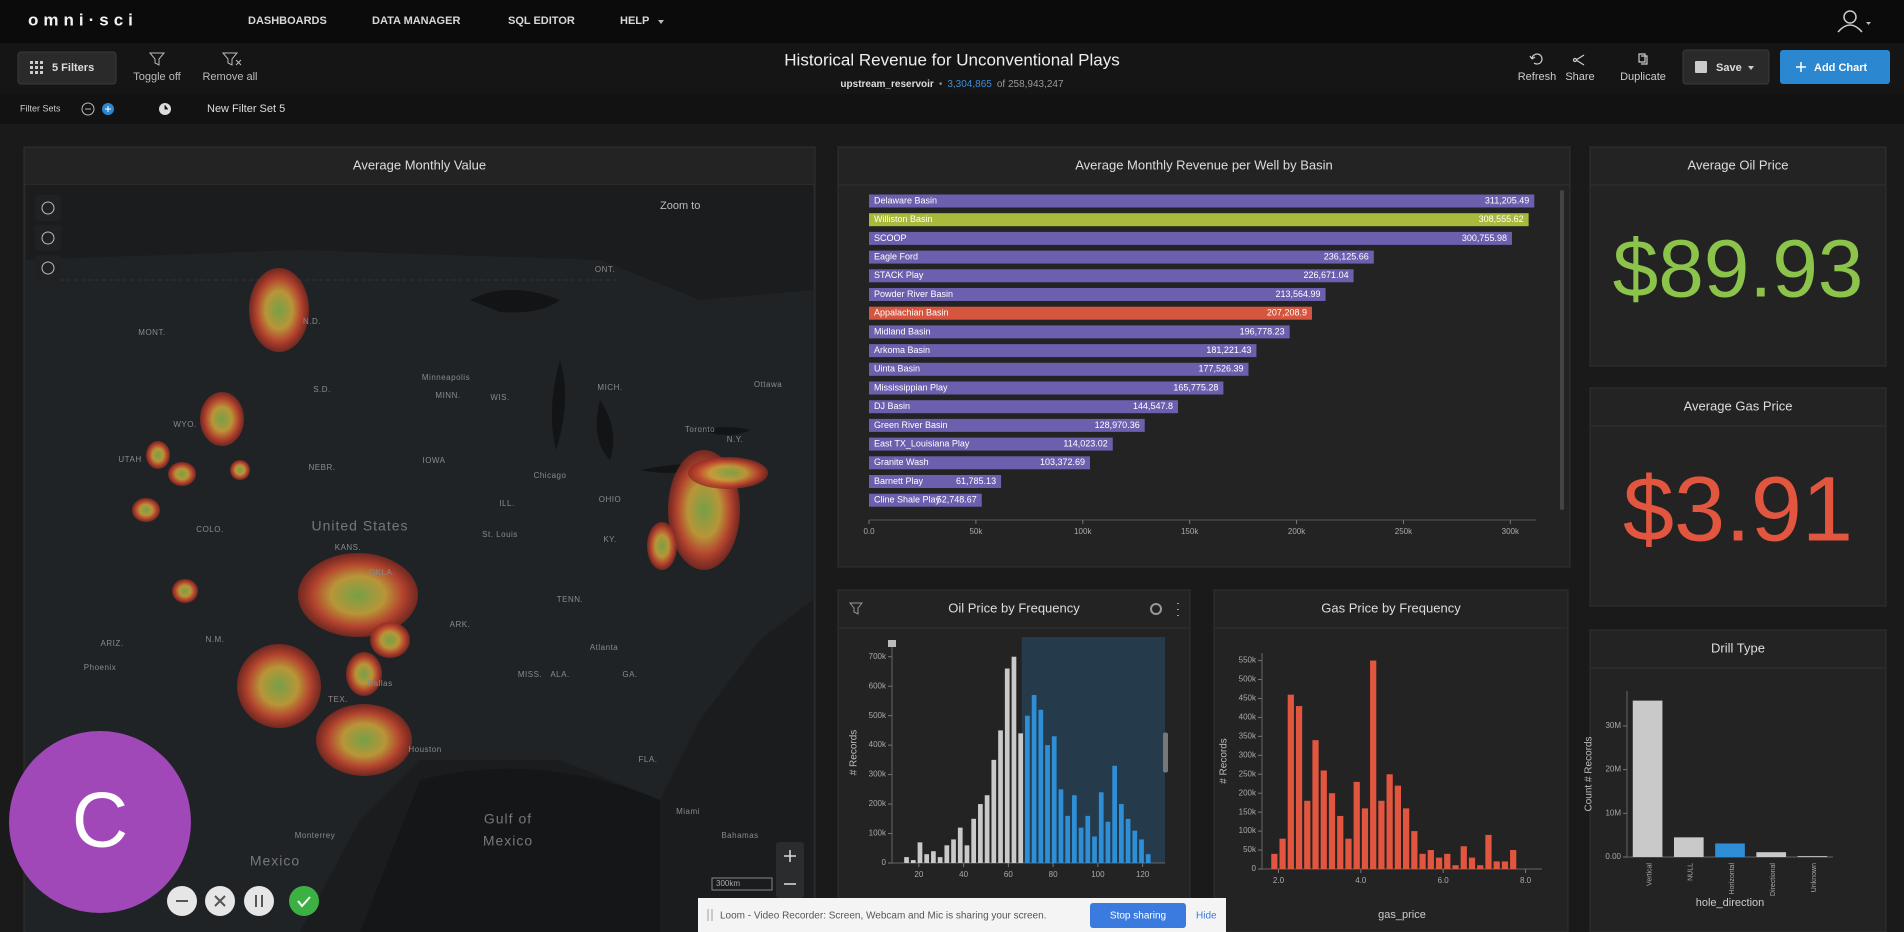  Describe the element at coordinates (100, 667) in the screenshot. I see `map-label: Phoenix` at that location.